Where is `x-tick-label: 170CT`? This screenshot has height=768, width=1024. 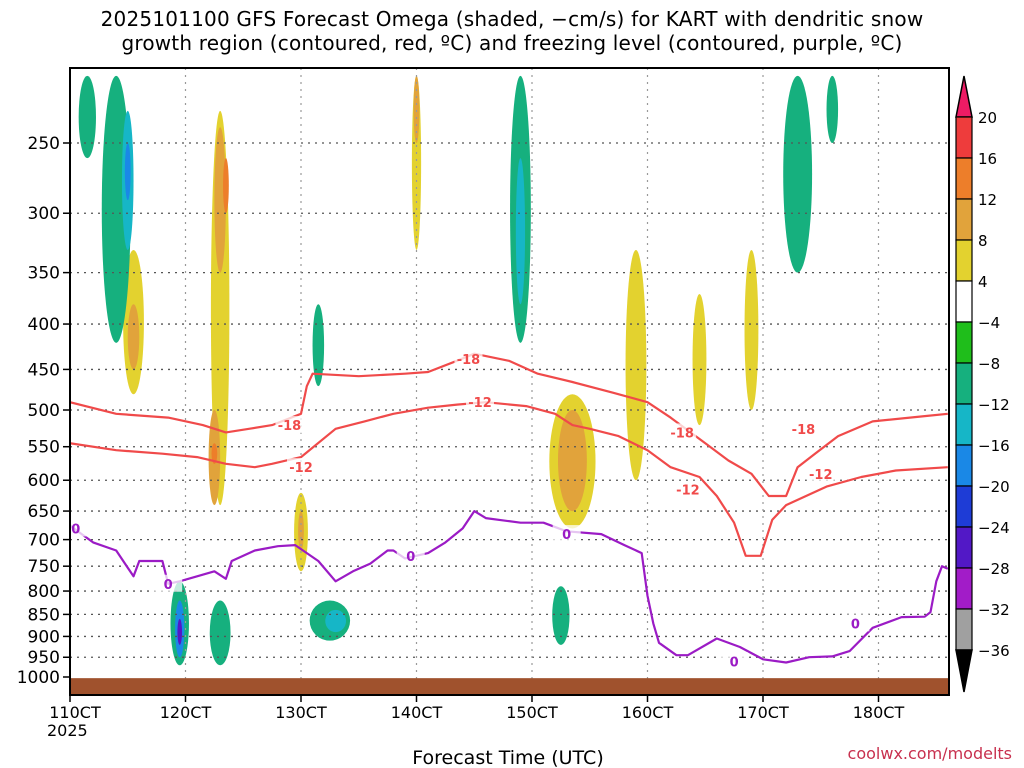 x-tick-label: 170CT is located at coordinates (763, 712).